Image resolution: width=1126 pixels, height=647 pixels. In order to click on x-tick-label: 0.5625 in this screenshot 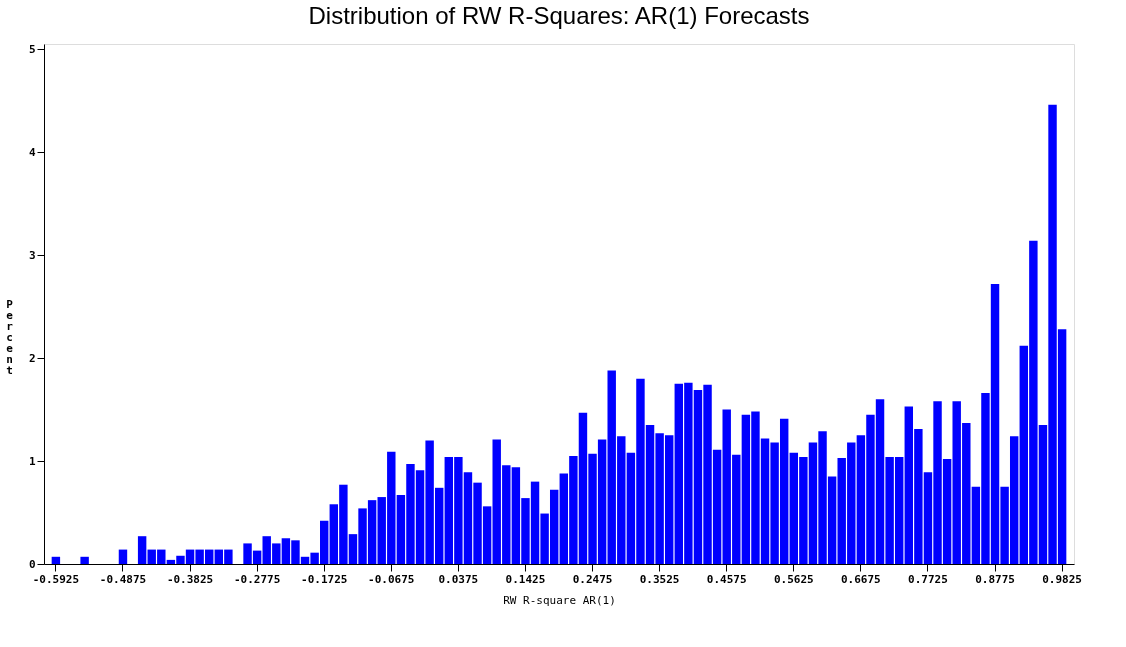, I will do `click(793, 579)`.